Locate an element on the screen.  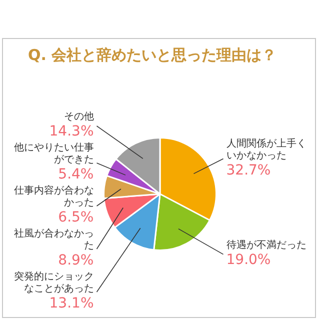
chart-title: Q. 会社と辞めたいと思った理由は？ is located at coordinates (152, 55).